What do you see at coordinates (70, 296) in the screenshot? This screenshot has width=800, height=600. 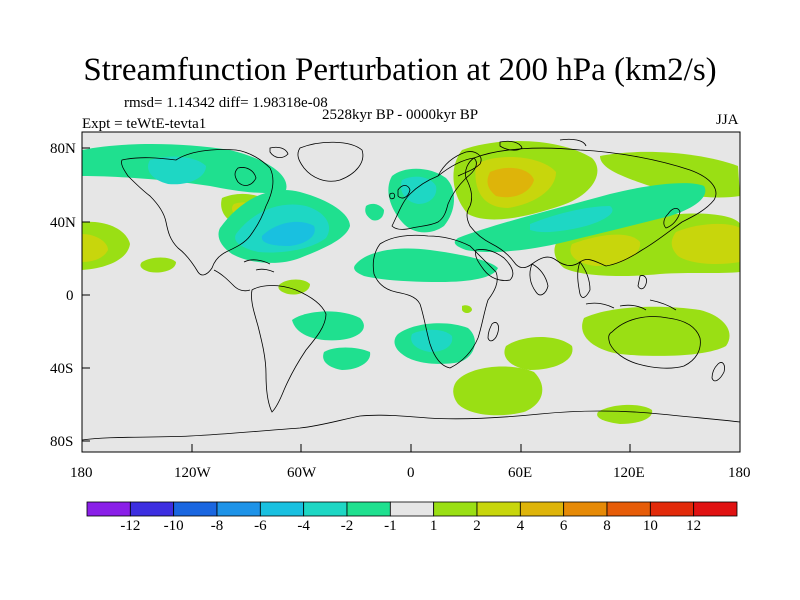 I see `lat-label-0: 0` at bounding box center [70, 296].